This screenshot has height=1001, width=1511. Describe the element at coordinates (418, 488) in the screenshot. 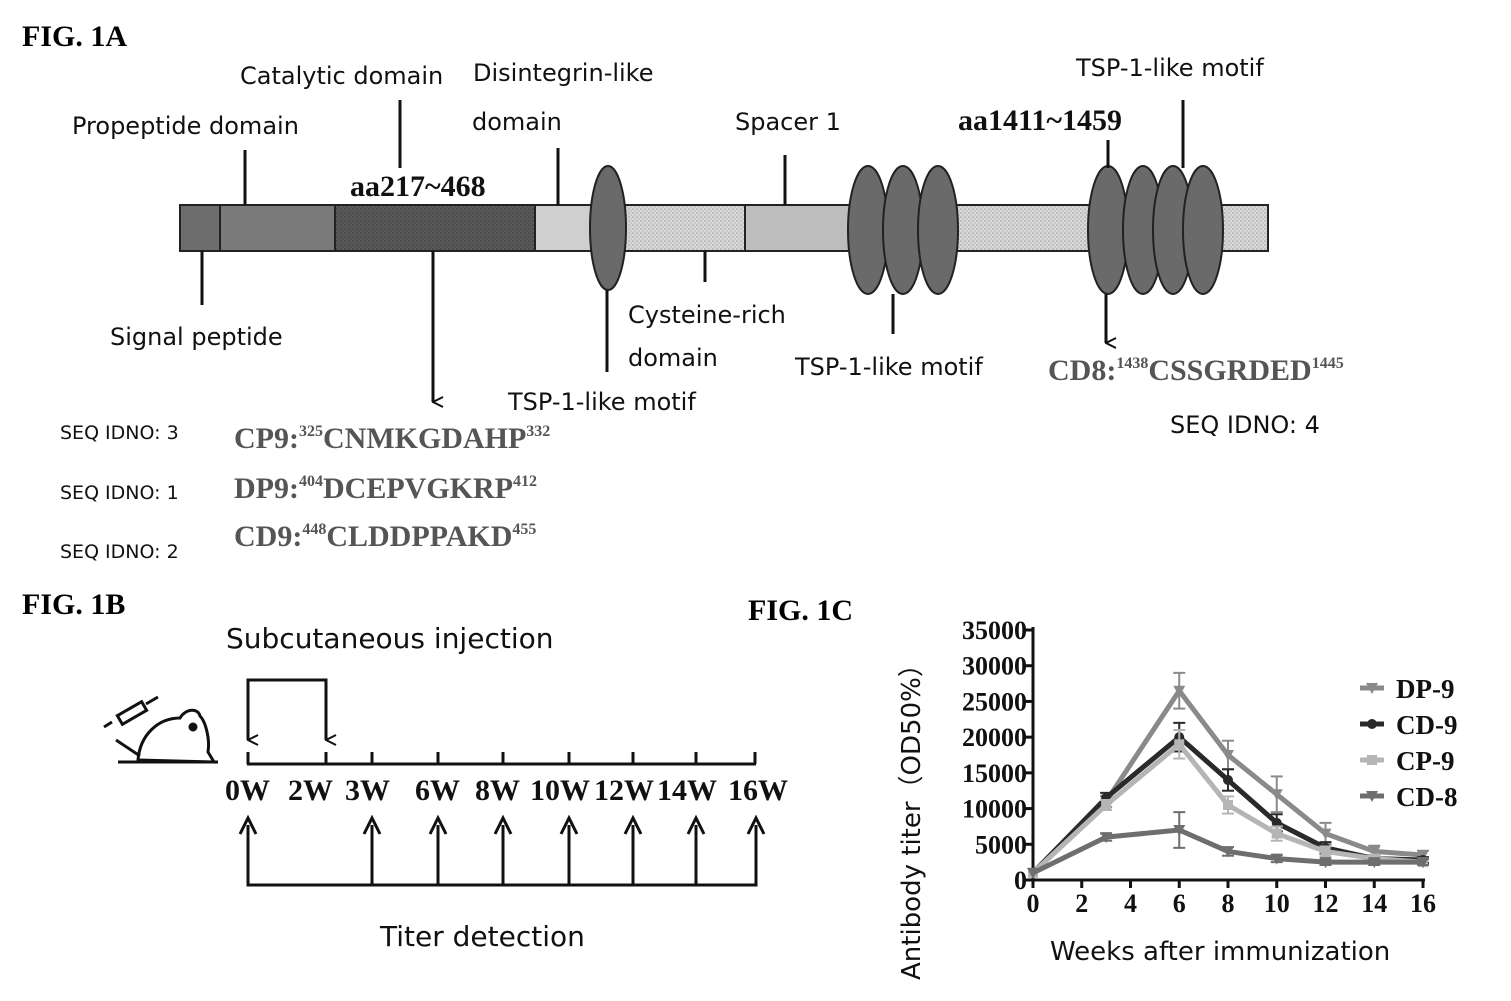

I see `peptide-sequence: DCEPVGKRP` at that location.